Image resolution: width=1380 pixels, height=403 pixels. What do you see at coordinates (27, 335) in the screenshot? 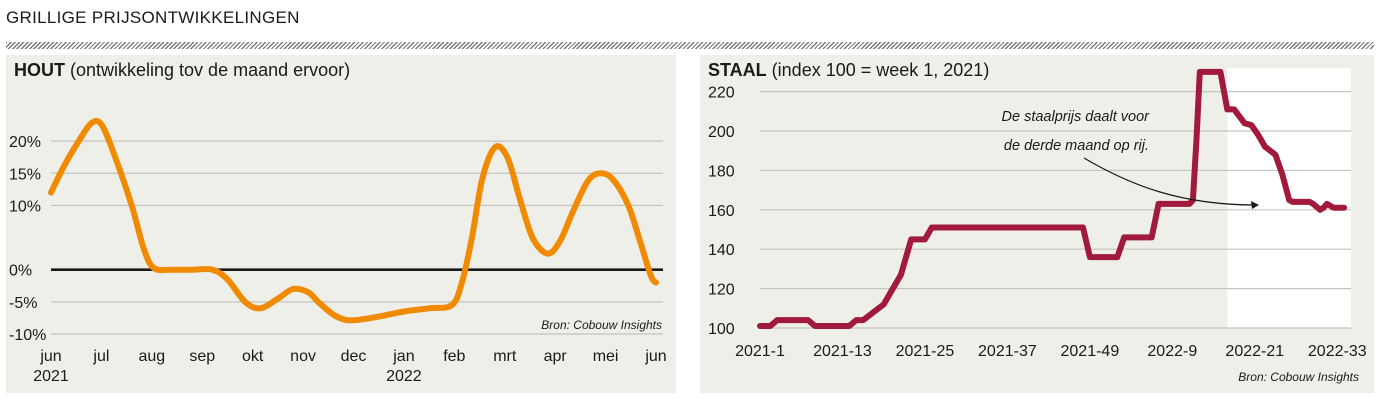
I see `hout-y-tick-label: -10%` at bounding box center [27, 335].